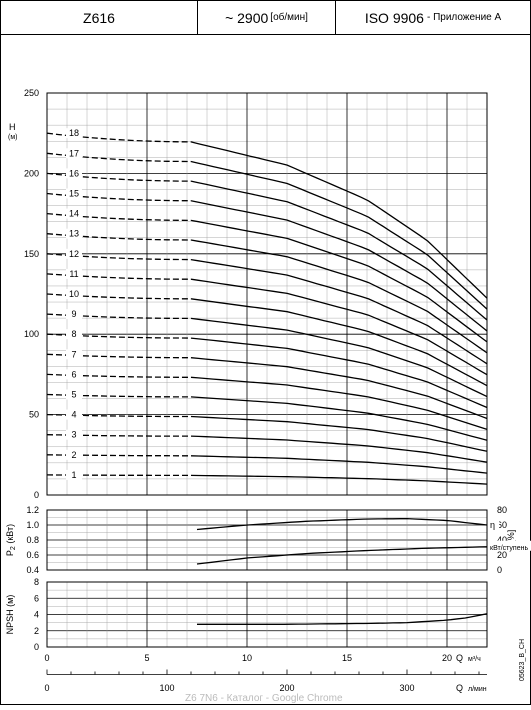  I want to click on power-curve, so click(342, 555).